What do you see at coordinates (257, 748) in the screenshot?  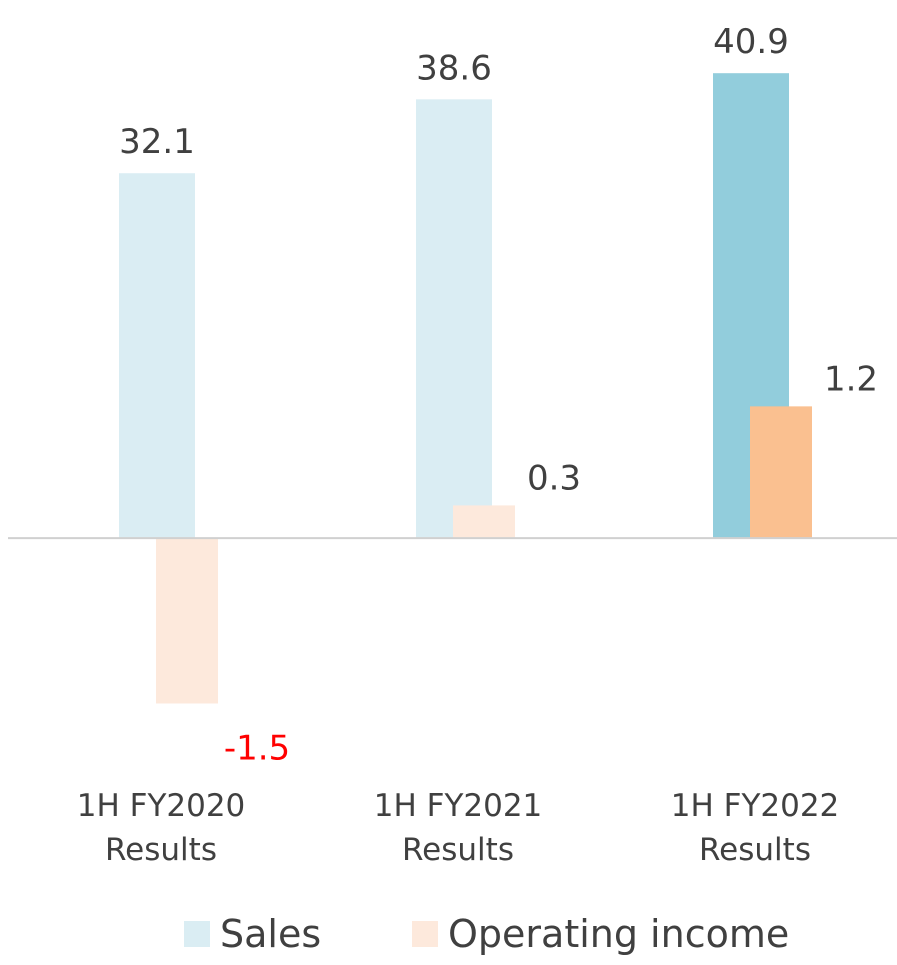 I see `data-label: -1.5` at bounding box center [257, 748].